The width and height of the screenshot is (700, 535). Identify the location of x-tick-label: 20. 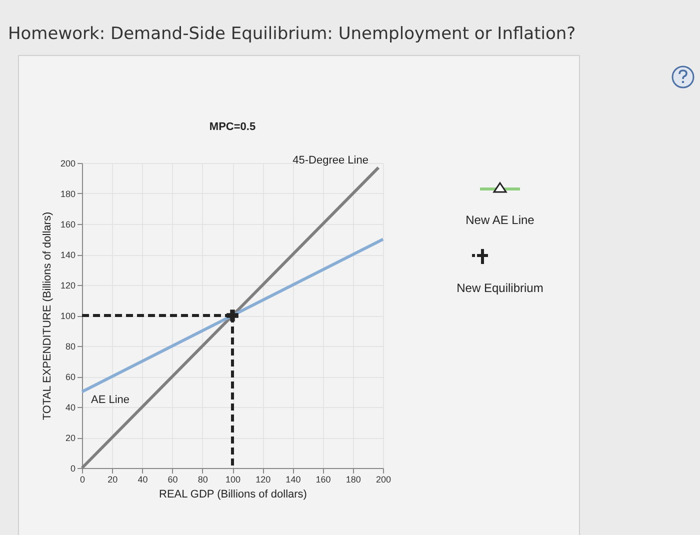
(113, 479).